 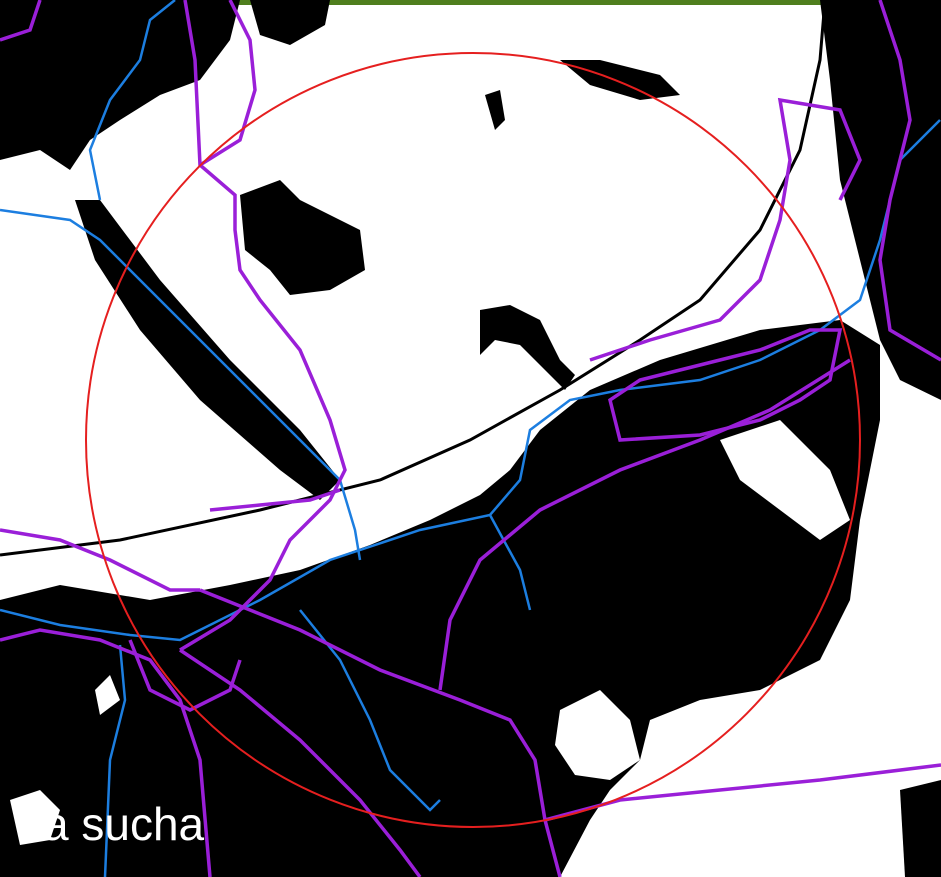 What do you see at coordinates (115, 760) in the screenshot?
I see `stream-southwest` at bounding box center [115, 760].